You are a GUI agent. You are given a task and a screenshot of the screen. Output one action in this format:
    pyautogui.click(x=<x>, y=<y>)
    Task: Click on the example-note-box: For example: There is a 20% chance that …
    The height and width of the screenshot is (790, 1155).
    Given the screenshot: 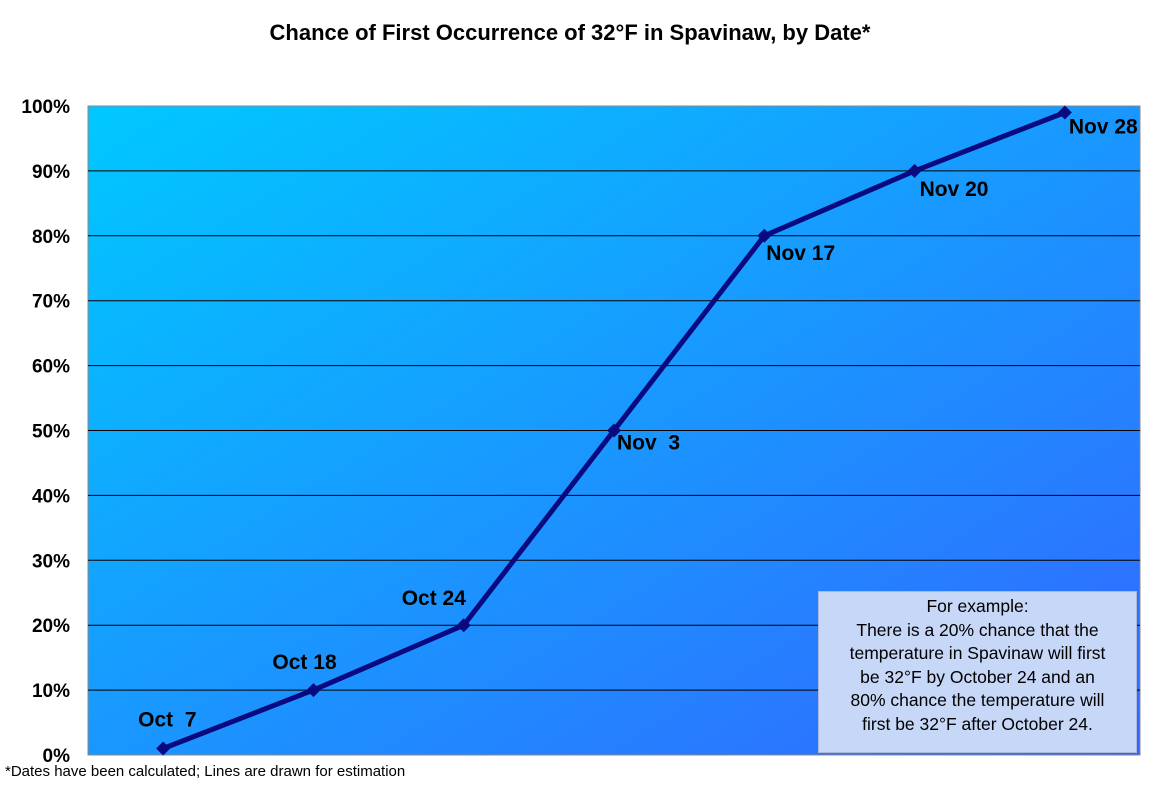 What is the action you would take?
    pyautogui.click(x=977, y=672)
    